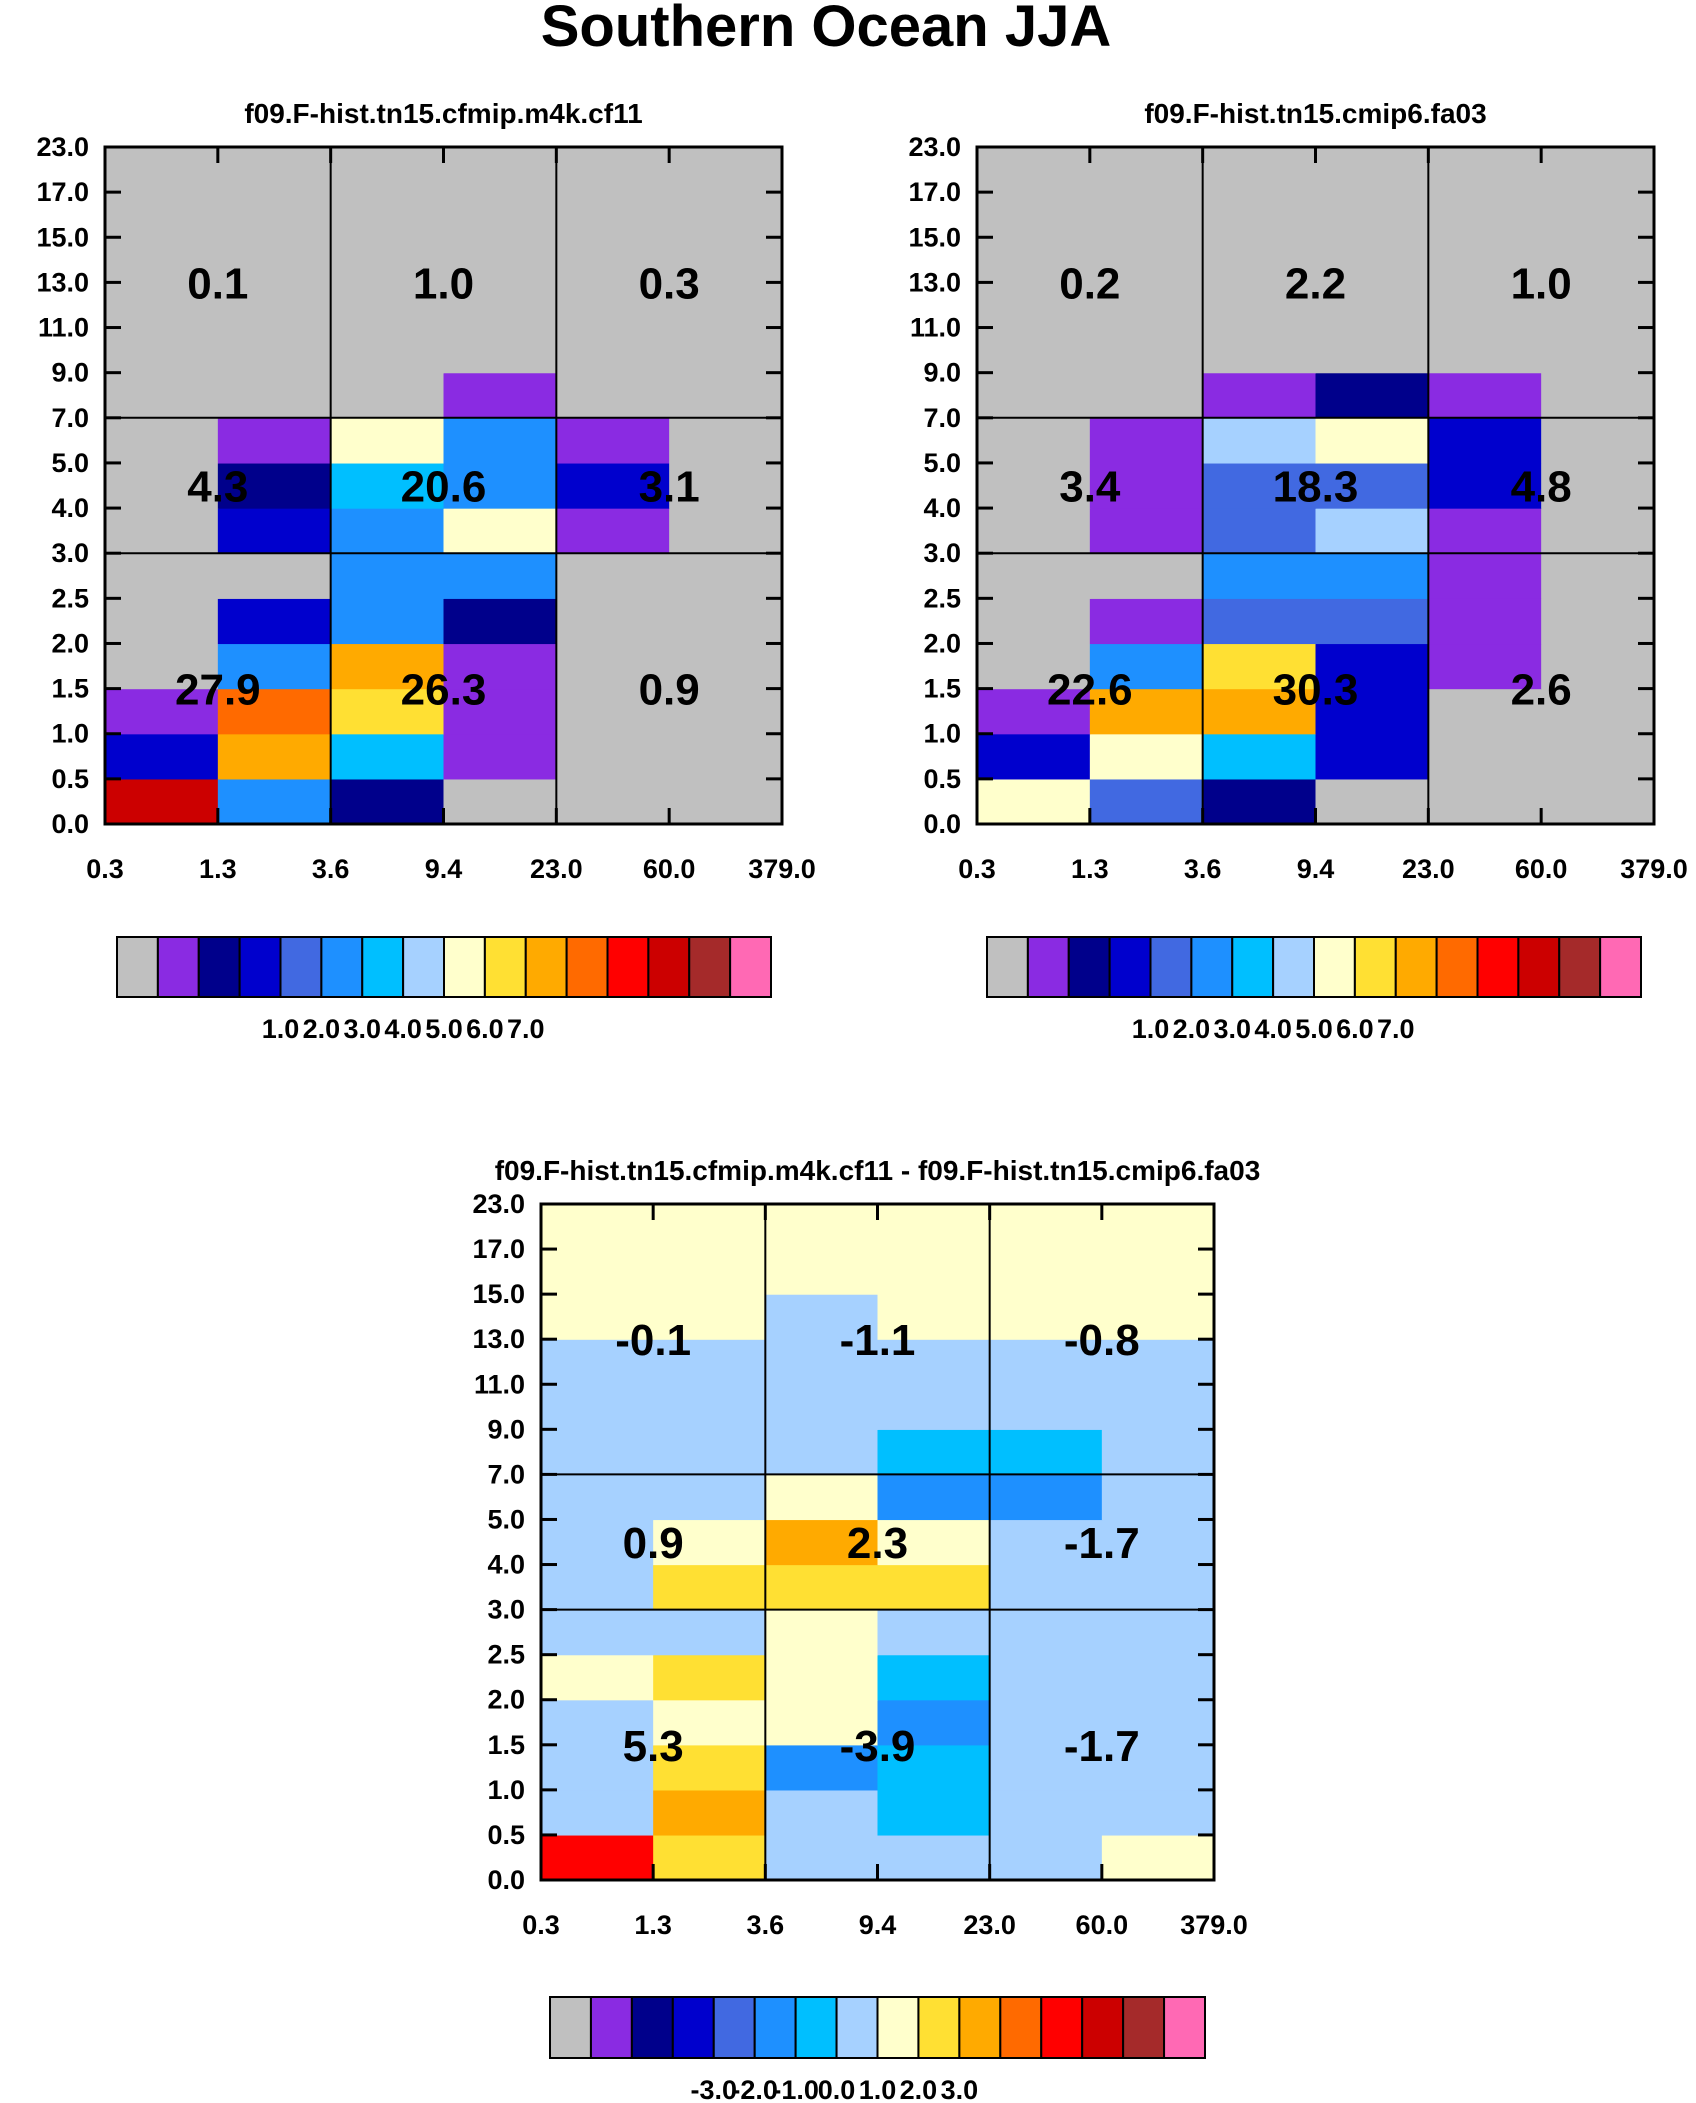 This screenshot has height=2103, width=1696. I want to click on group-value-label: 0.2, so click(1089, 283).